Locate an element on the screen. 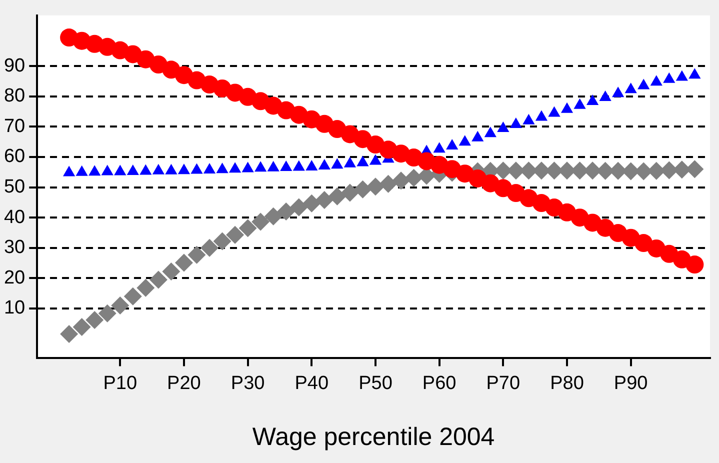 This screenshot has height=463, width=719. y-tick-label: 50 is located at coordinates (15, 187).